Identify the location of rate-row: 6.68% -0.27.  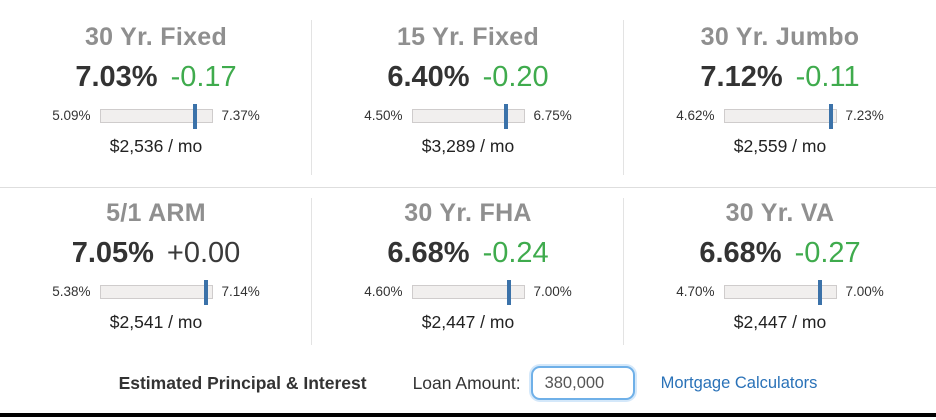
(779, 253).